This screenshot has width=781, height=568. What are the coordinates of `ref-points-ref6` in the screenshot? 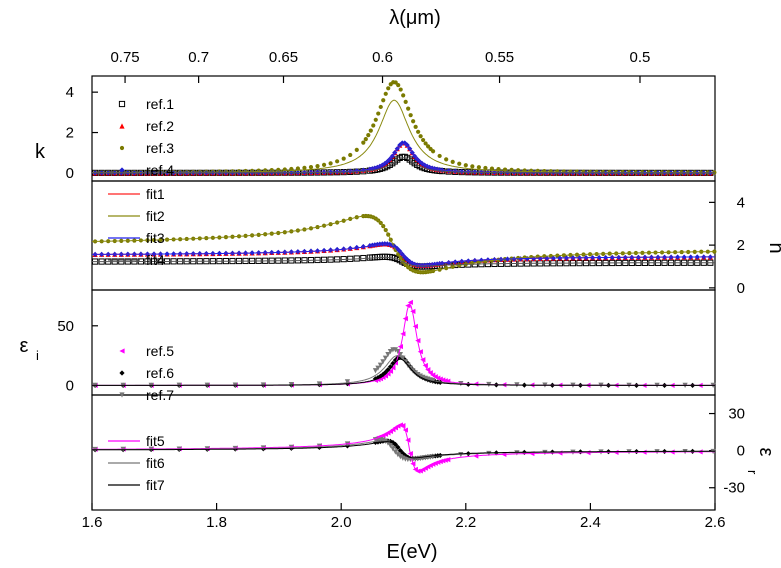 It's located at (394, 371).